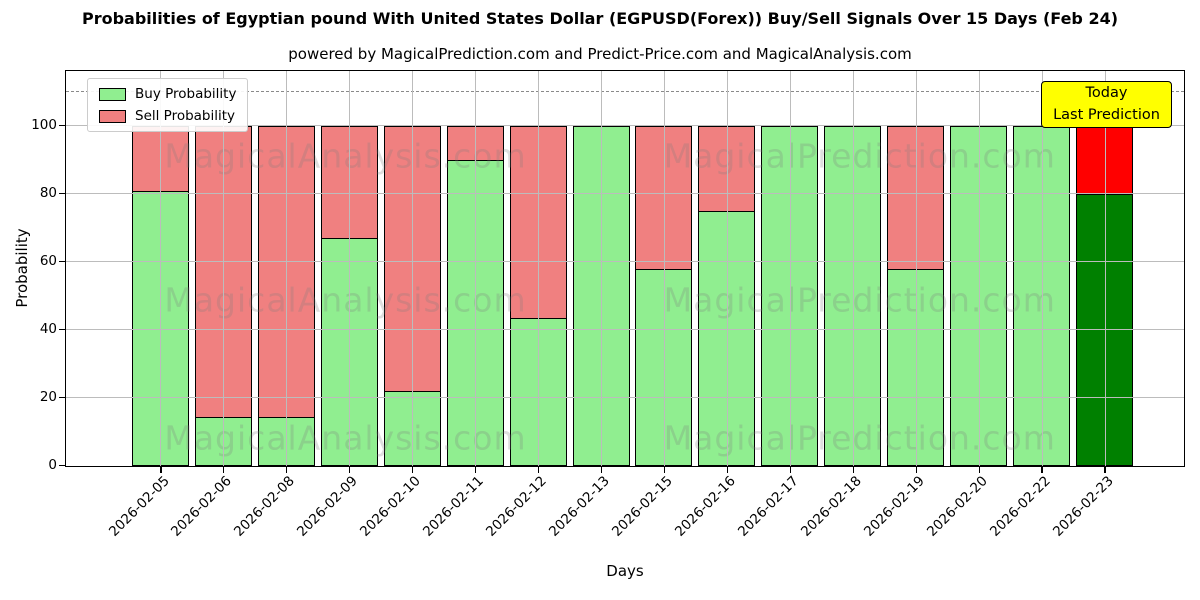 The width and height of the screenshot is (1200, 600). What do you see at coordinates (186, 94) in the screenshot?
I see `legend-label-buy: Buy Probability` at bounding box center [186, 94].